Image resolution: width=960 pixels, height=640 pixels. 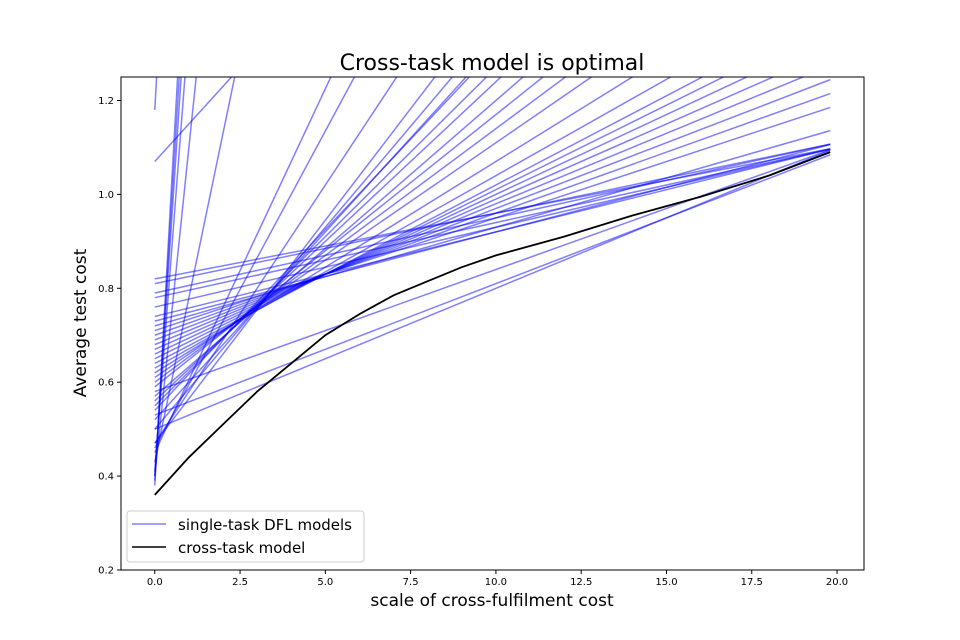 What do you see at coordinates (106, 101) in the screenshot?
I see `y-tick-label: 1.2` at bounding box center [106, 101].